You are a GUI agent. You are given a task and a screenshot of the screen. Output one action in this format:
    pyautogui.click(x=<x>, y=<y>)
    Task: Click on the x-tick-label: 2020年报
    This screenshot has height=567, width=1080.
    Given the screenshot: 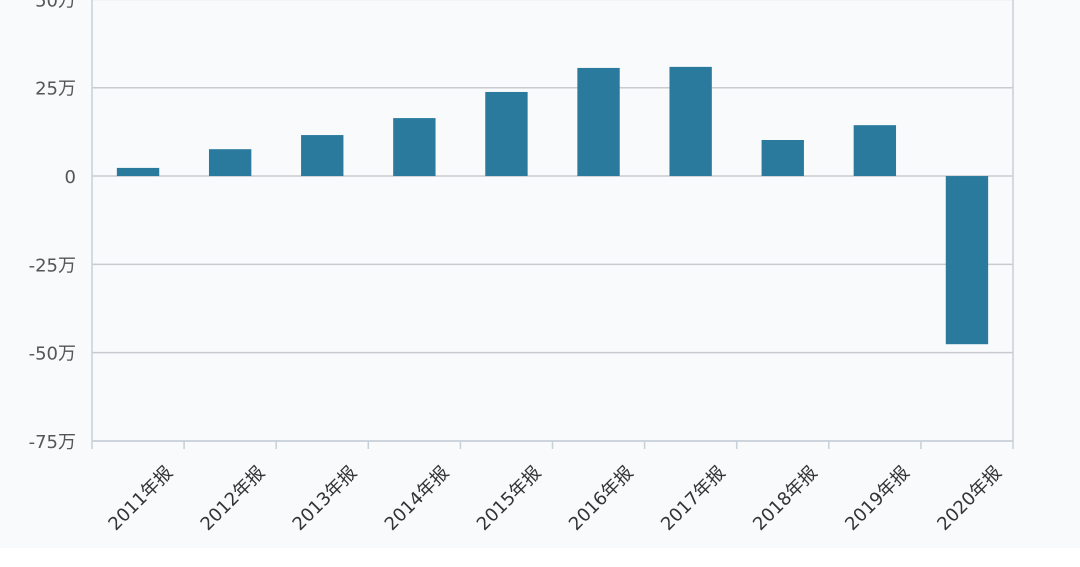 What is the action you would take?
    pyautogui.click(x=969, y=498)
    